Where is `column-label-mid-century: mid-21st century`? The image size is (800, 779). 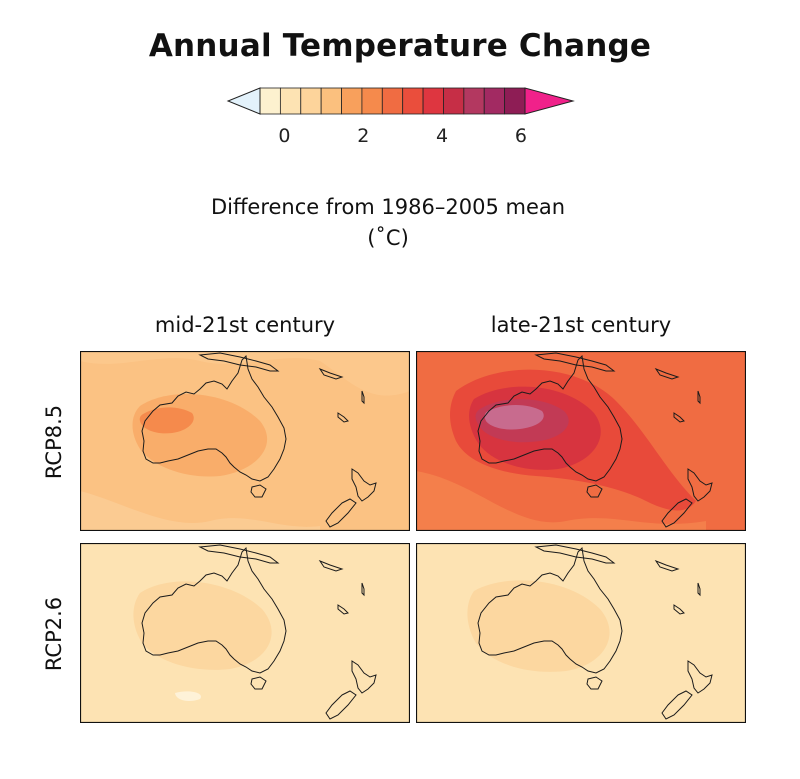
column-label-mid-century: mid-21st century is located at coordinates (245, 325).